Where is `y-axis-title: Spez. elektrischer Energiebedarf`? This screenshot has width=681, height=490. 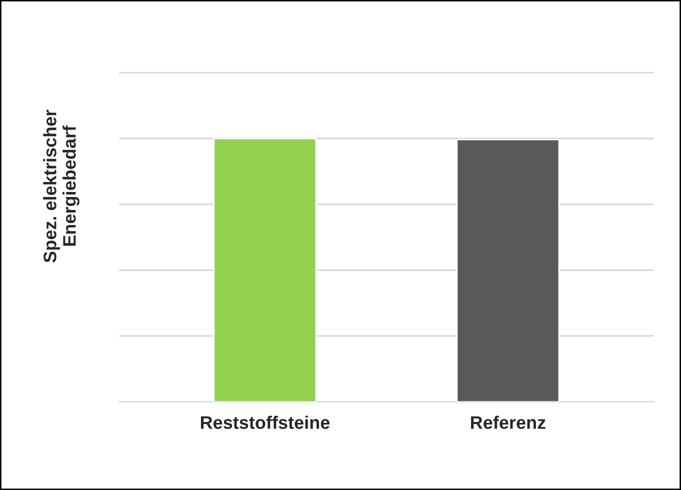
y-axis-title: Spez. elektrischer Energiebedarf is located at coordinates (61, 186).